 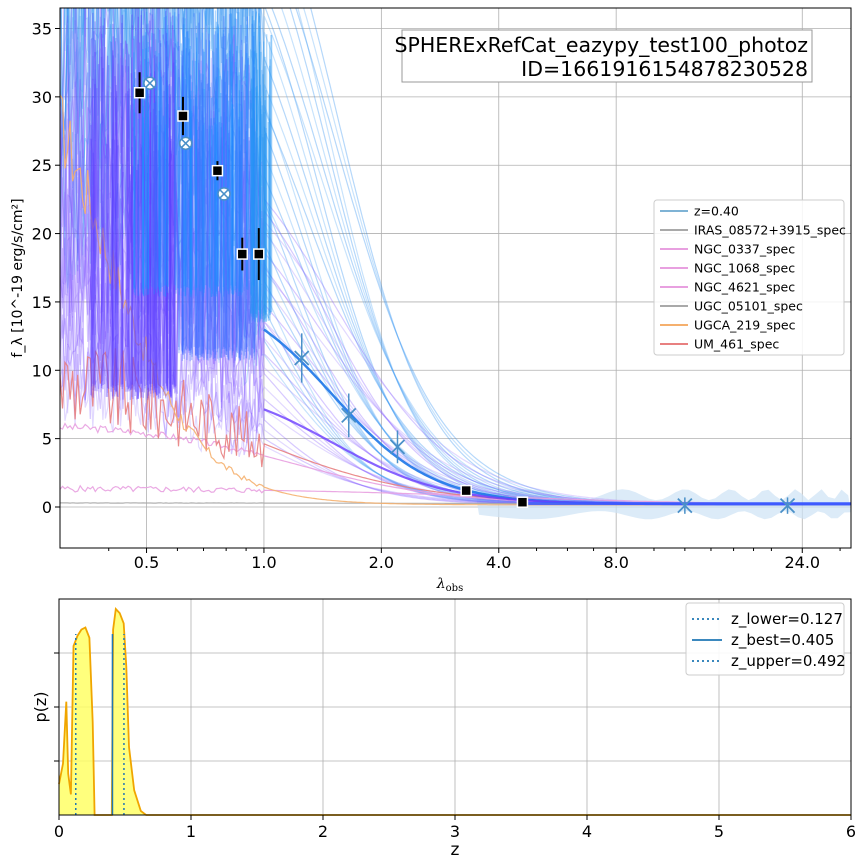 I want to click on sed-legend-label: UM_461_spec, so click(x=736, y=344).